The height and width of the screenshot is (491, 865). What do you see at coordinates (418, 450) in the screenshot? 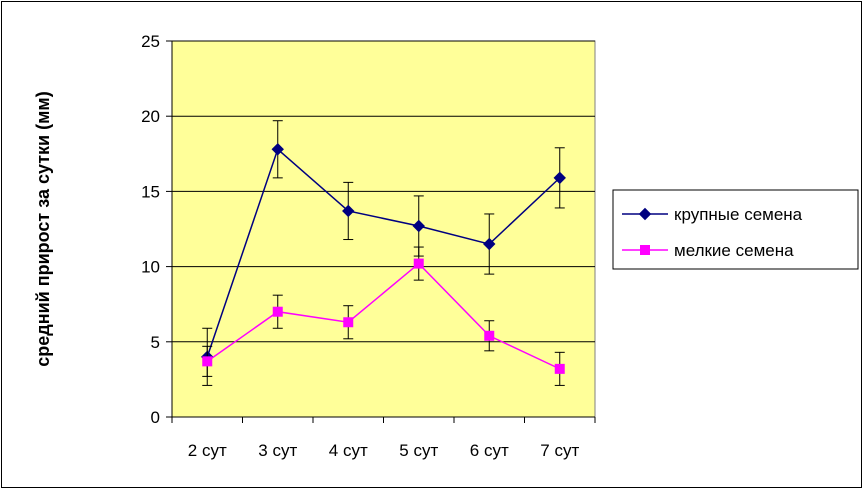
I see `x-tick-label: 5 сут` at bounding box center [418, 450].